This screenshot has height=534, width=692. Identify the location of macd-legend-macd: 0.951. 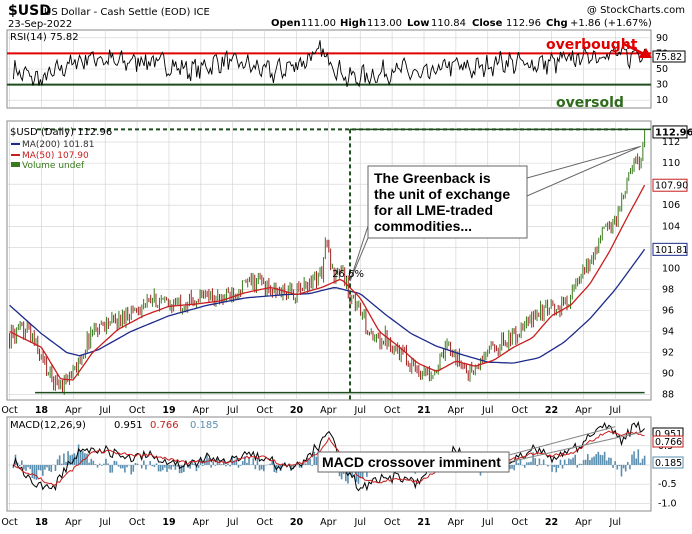
(128, 425).